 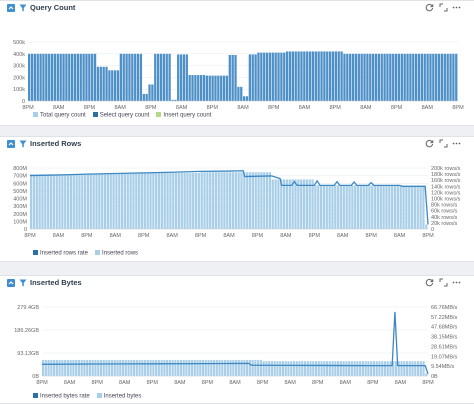 What do you see at coordinates (120, 115) in the screenshot?
I see `legend-item: Select query count` at bounding box center [120, 115].